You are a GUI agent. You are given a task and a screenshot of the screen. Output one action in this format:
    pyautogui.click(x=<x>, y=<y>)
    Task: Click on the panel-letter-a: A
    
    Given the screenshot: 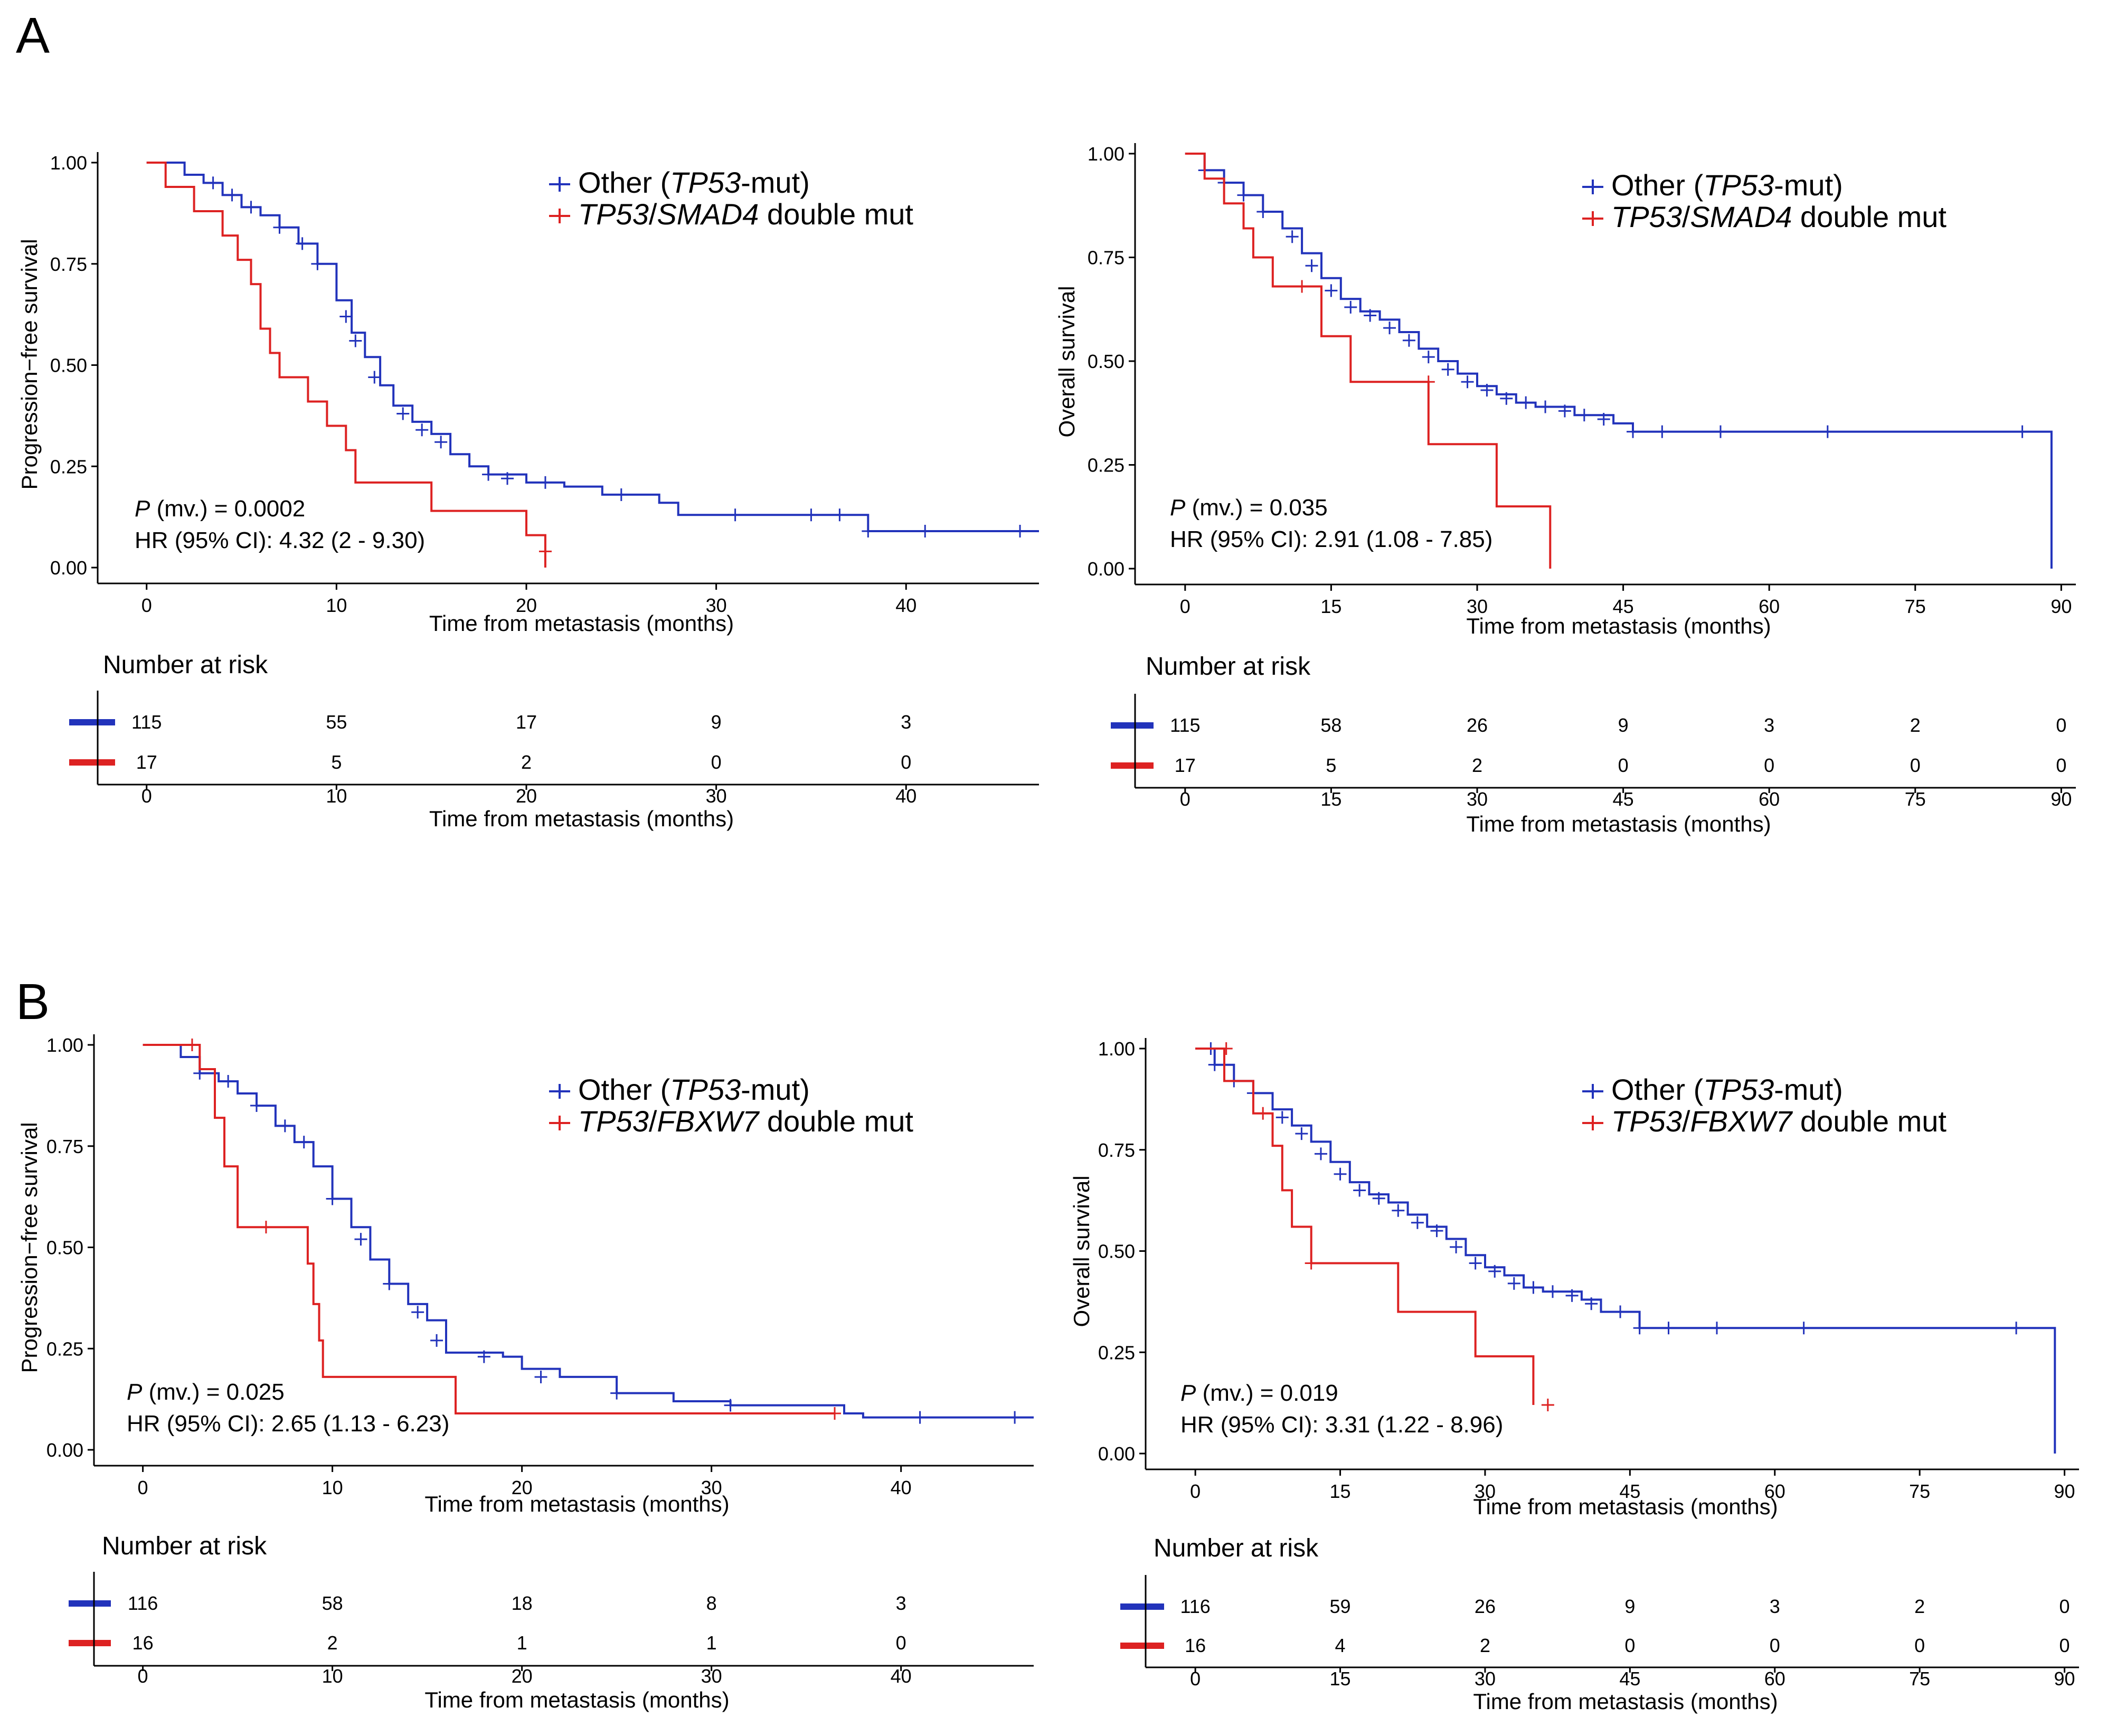 What is the action you would take?
    pyautogui.click(x=33, y=35)
    